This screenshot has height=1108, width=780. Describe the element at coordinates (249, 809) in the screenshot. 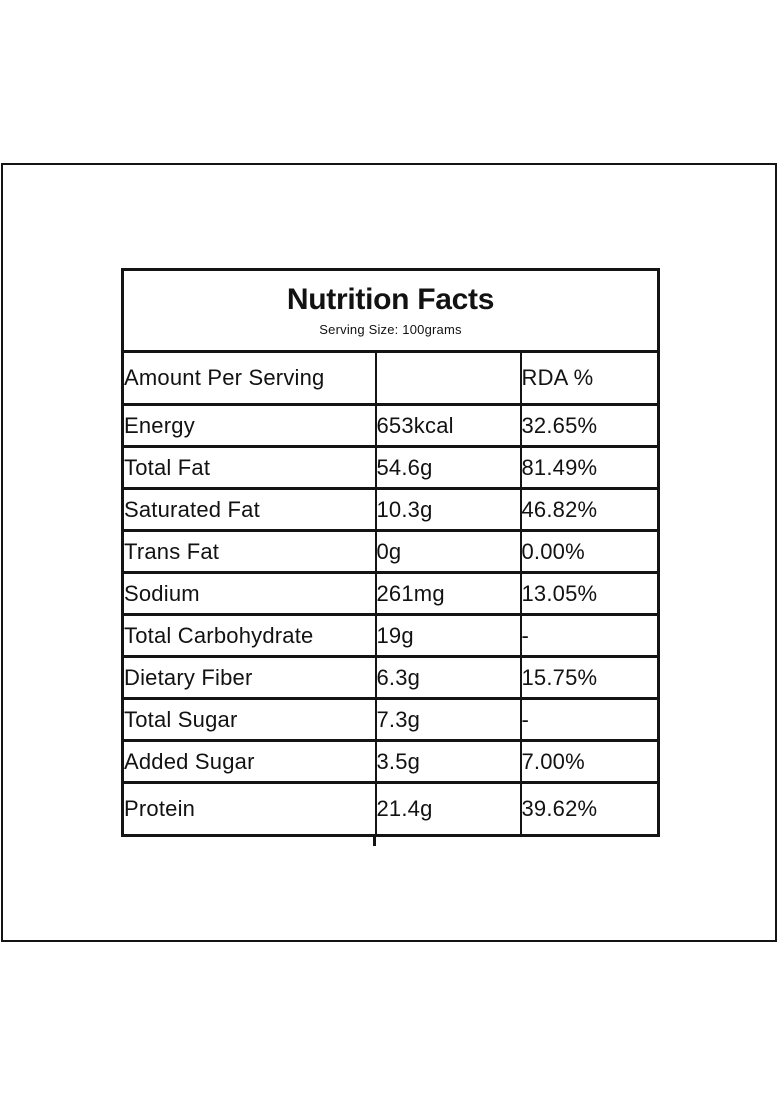

I see `nutrient-name-cell: Protein` at that location.